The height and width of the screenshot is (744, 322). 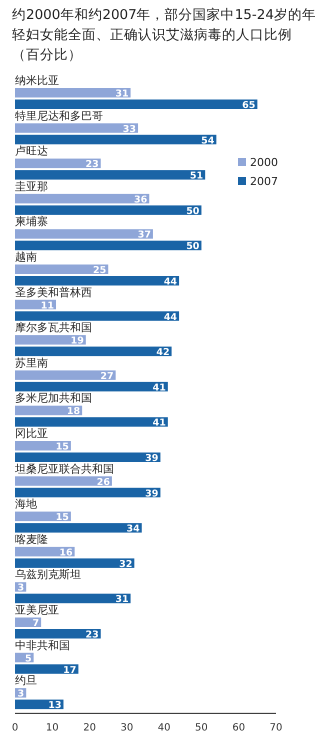 I want to click on x-tick-label: 10, so click(x=52, y=728).